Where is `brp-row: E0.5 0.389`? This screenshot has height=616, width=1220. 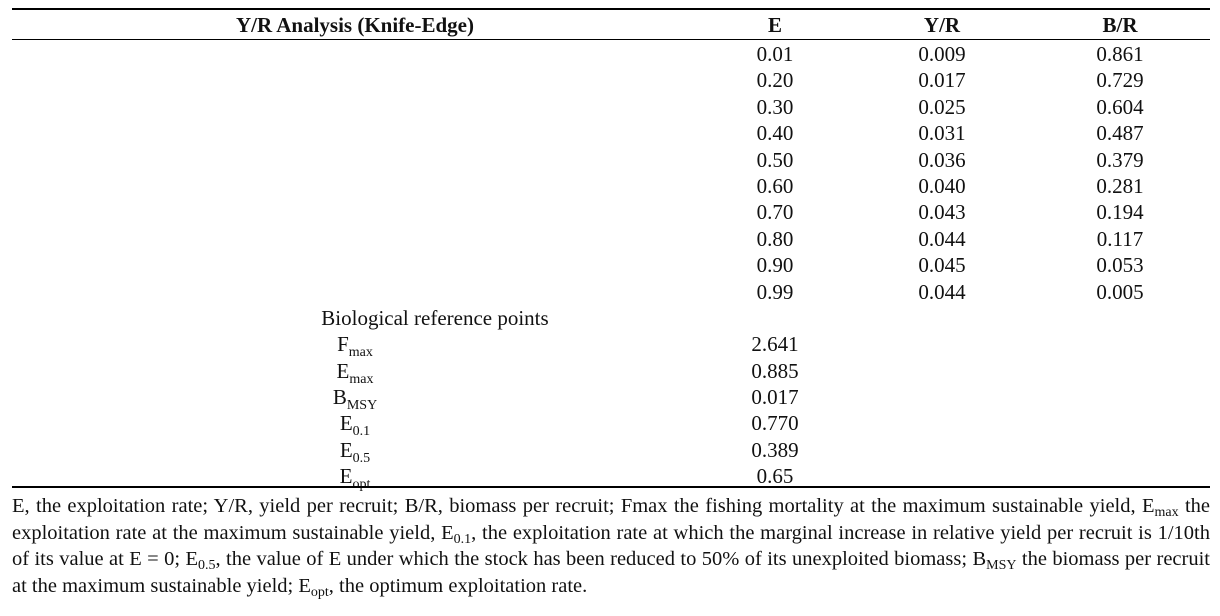
brp-row: E0.5 0.389 is located at coordinates (610, 451).